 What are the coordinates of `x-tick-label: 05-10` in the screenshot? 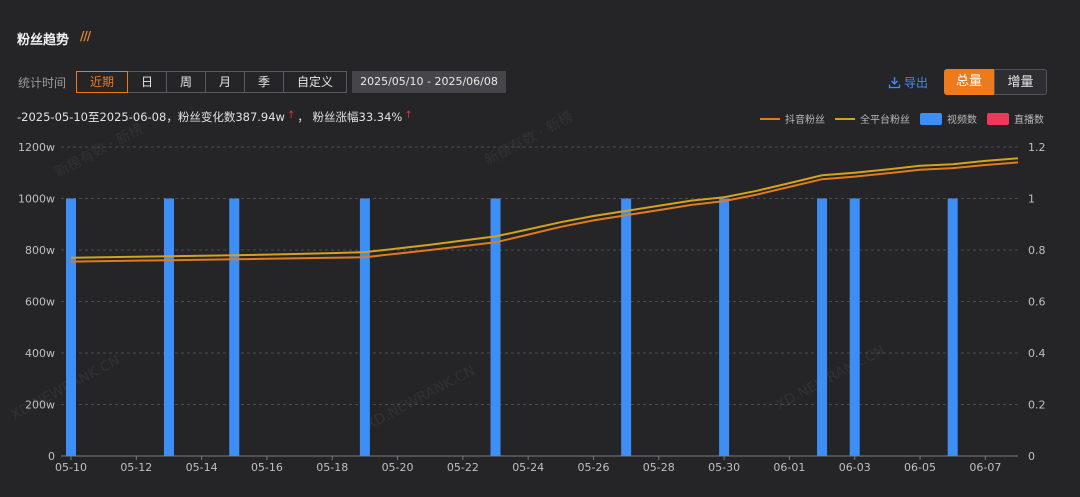 It's located at (71, 467).